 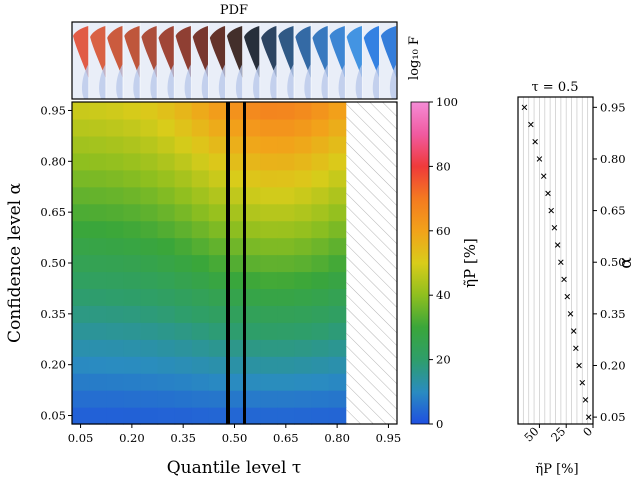 I want to click on scatter-frame, so click(x=555, y=260).